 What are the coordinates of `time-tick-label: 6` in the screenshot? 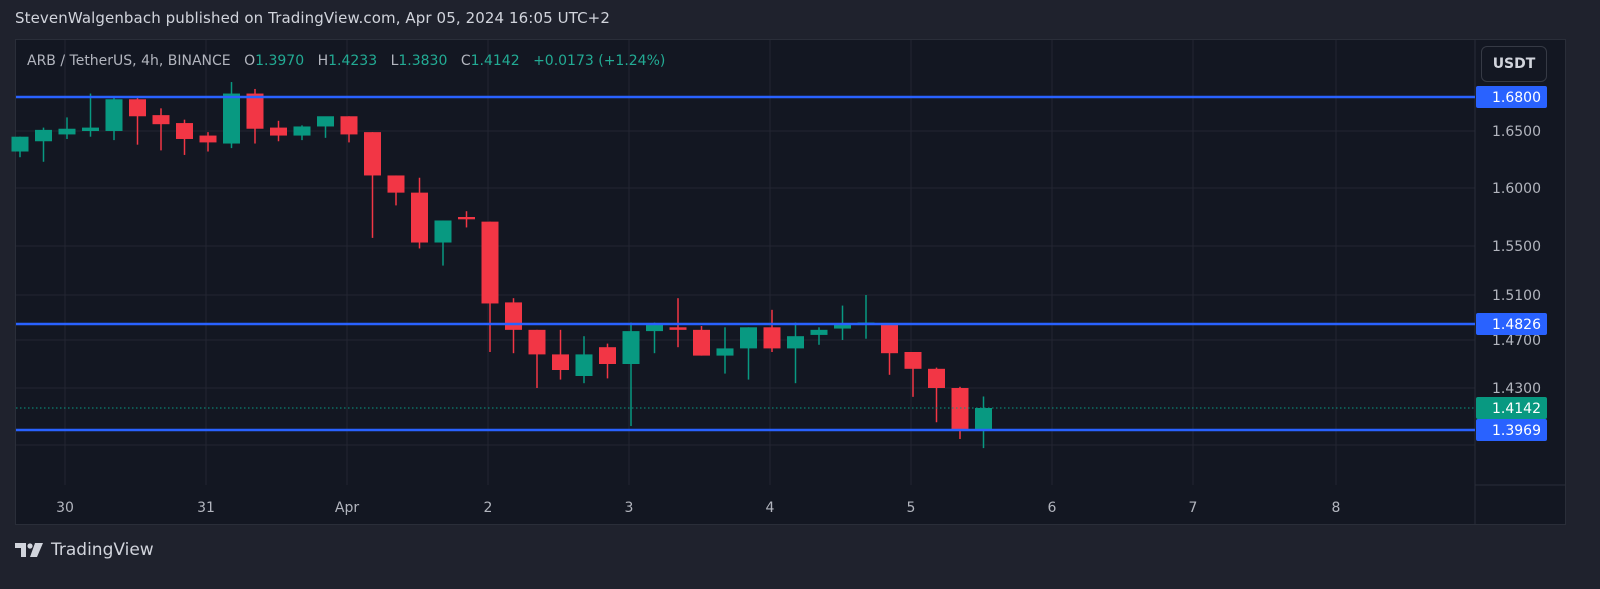 It's located at (1052, 508).